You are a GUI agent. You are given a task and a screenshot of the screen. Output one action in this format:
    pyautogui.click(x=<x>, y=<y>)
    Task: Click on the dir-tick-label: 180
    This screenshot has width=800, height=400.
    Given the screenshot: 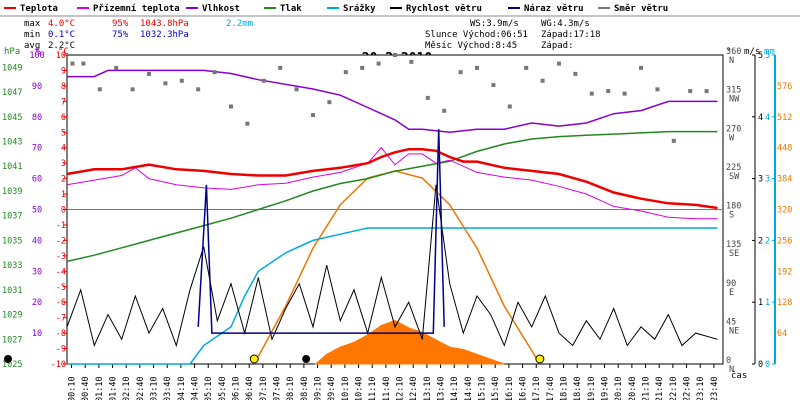 What is the action you would take?
    pyautogui.click(x=733, y=207)
    